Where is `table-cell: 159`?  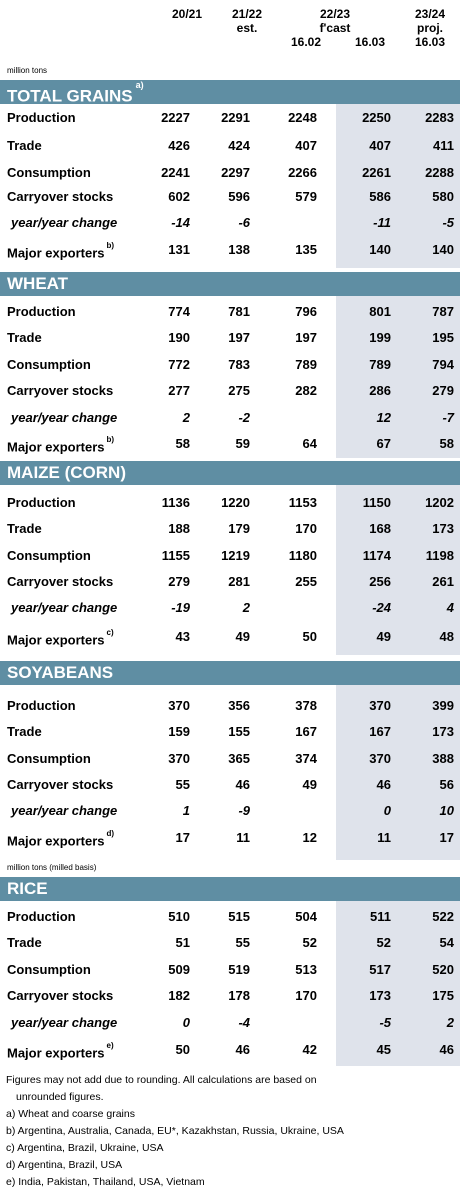 table-cell: 159 is located at coordinates (179, 731).